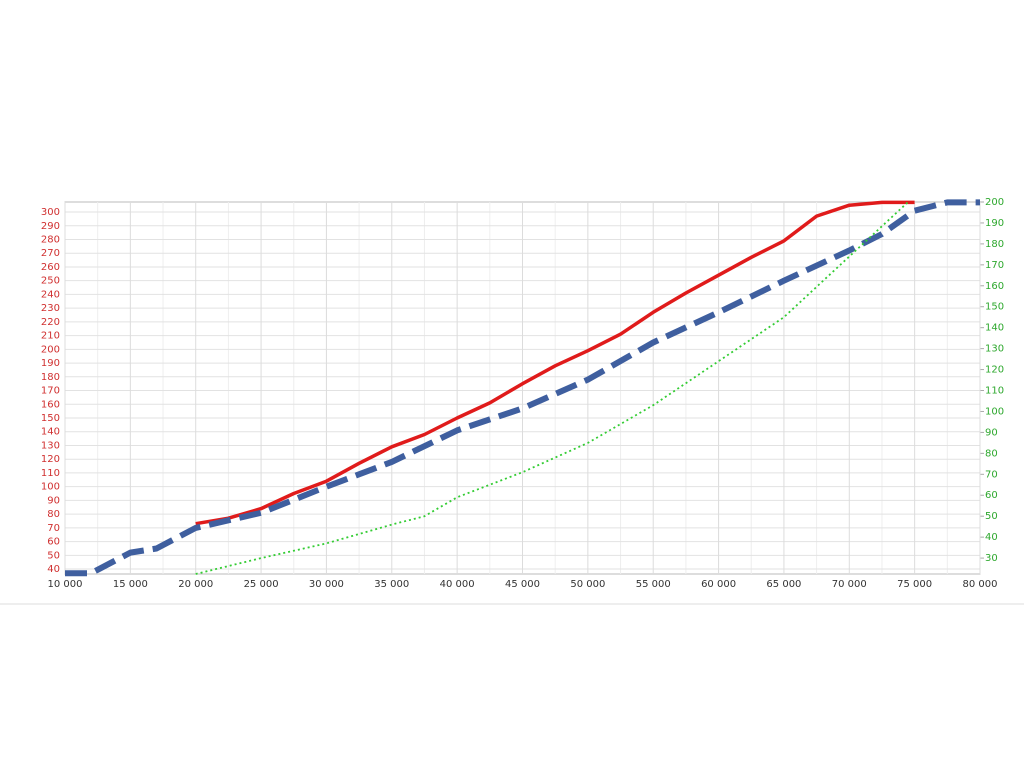 The width and height of the screenshot is (1024, 768). What do you see at coordinates (587, 584) in the screenshot?
I see `x-tick-label: 50 000` at bounding box center [587, 584].